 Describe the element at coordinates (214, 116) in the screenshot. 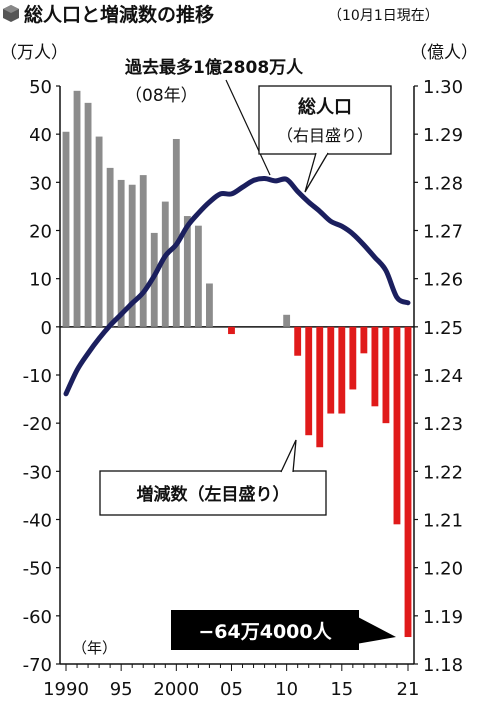

I see `peak-callout: 過去最多1億2808万人 （08年）` at that location.